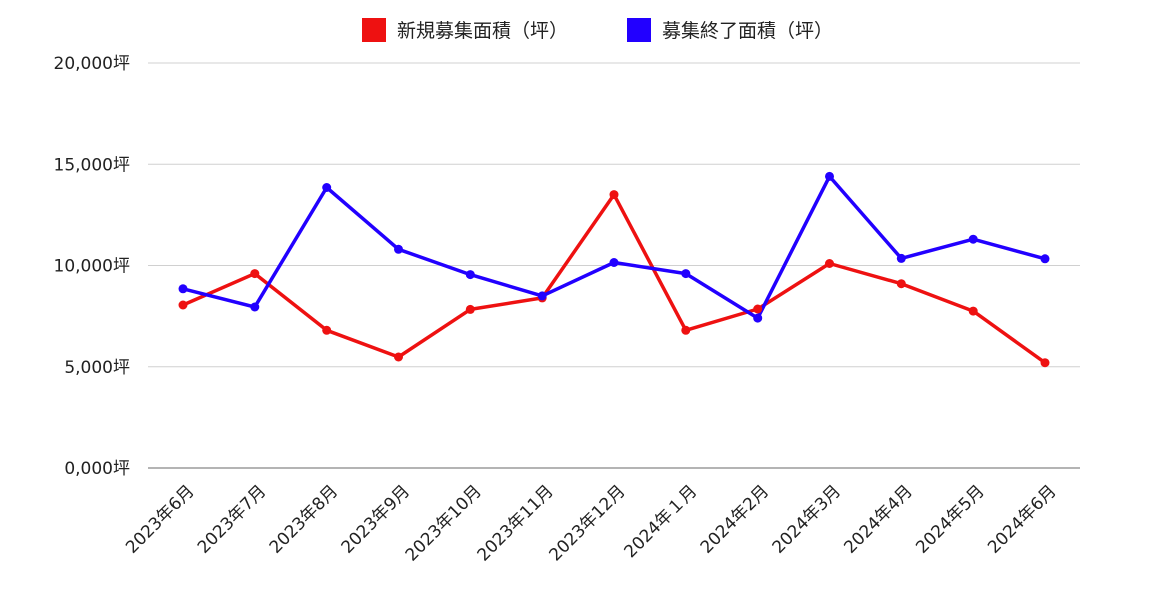  Describe the element at coordinates (747, 31) in the screenshot. I see `legend-label-ended: 募集終了面積（坪）` at that location.